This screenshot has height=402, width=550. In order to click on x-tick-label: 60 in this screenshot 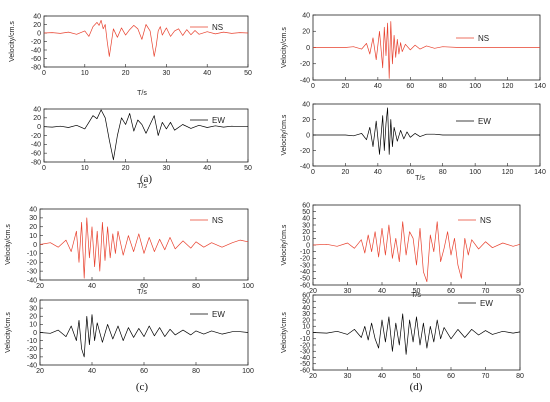, I will do `click(144, 371)`.